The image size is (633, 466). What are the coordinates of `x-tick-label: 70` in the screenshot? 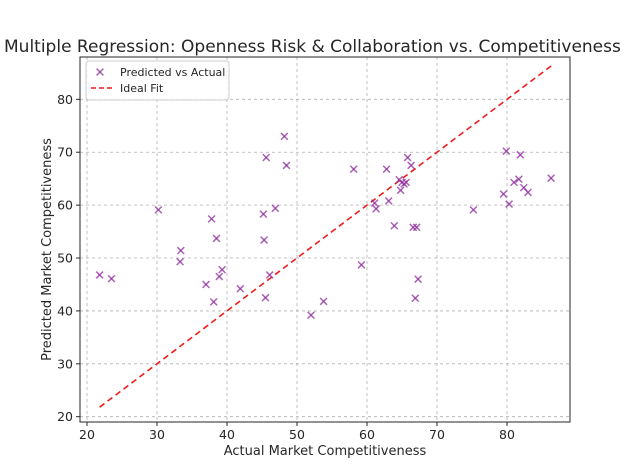 It's located at (437, 434).